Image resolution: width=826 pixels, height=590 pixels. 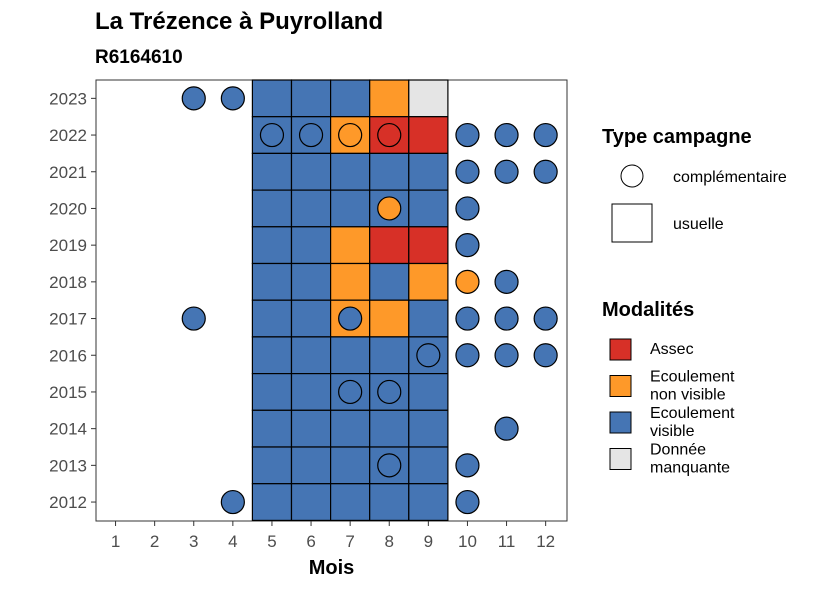 I want to click on legend-key-assec, so click(x=620, y=349).